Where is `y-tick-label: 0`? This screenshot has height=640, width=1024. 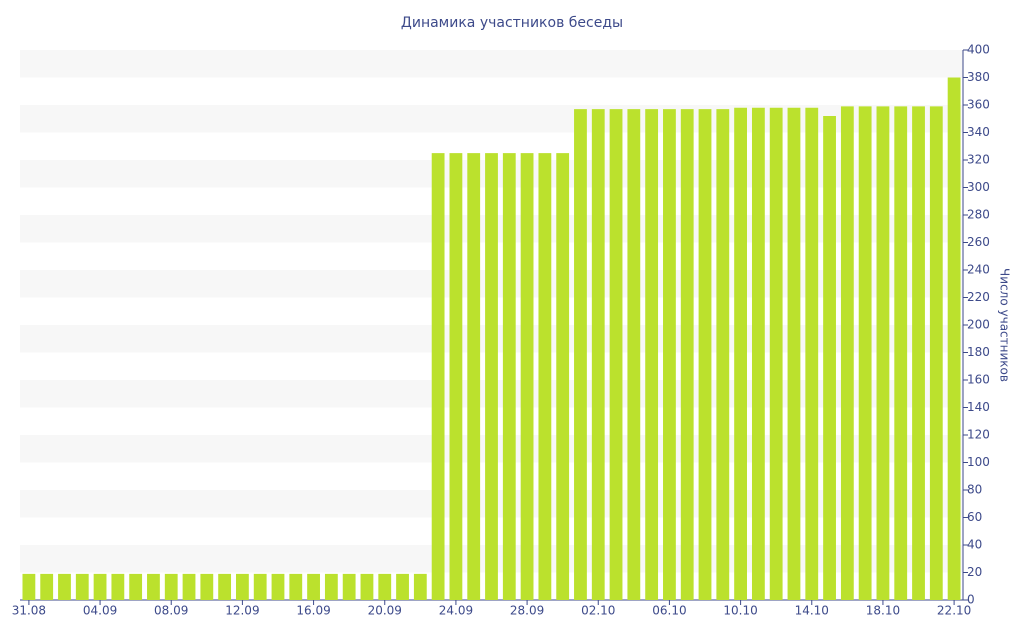 y-tick-label: 0 is located at coordinates (971, 600).